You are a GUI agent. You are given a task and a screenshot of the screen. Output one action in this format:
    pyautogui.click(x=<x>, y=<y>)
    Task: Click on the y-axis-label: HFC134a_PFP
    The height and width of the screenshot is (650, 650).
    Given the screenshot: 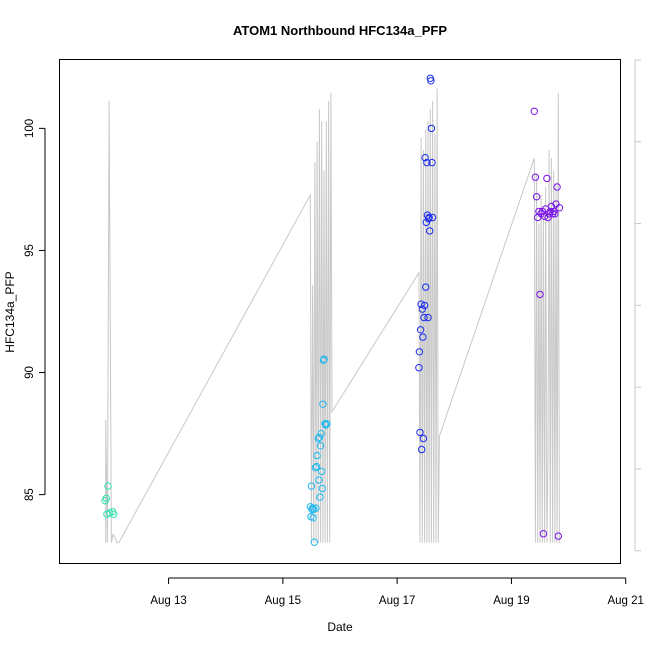 What is the action you would take?
    pyautogui.click(x=10, y=311)
    